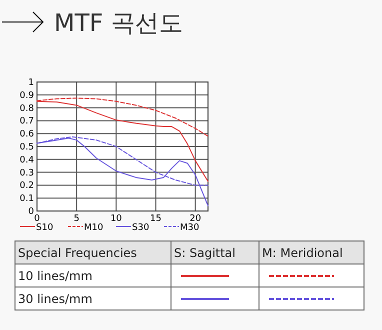  What do you see at coordinates (302, 253) in the screenshot?
I see `text: M: Meridional` at bounding box center [302, 253].